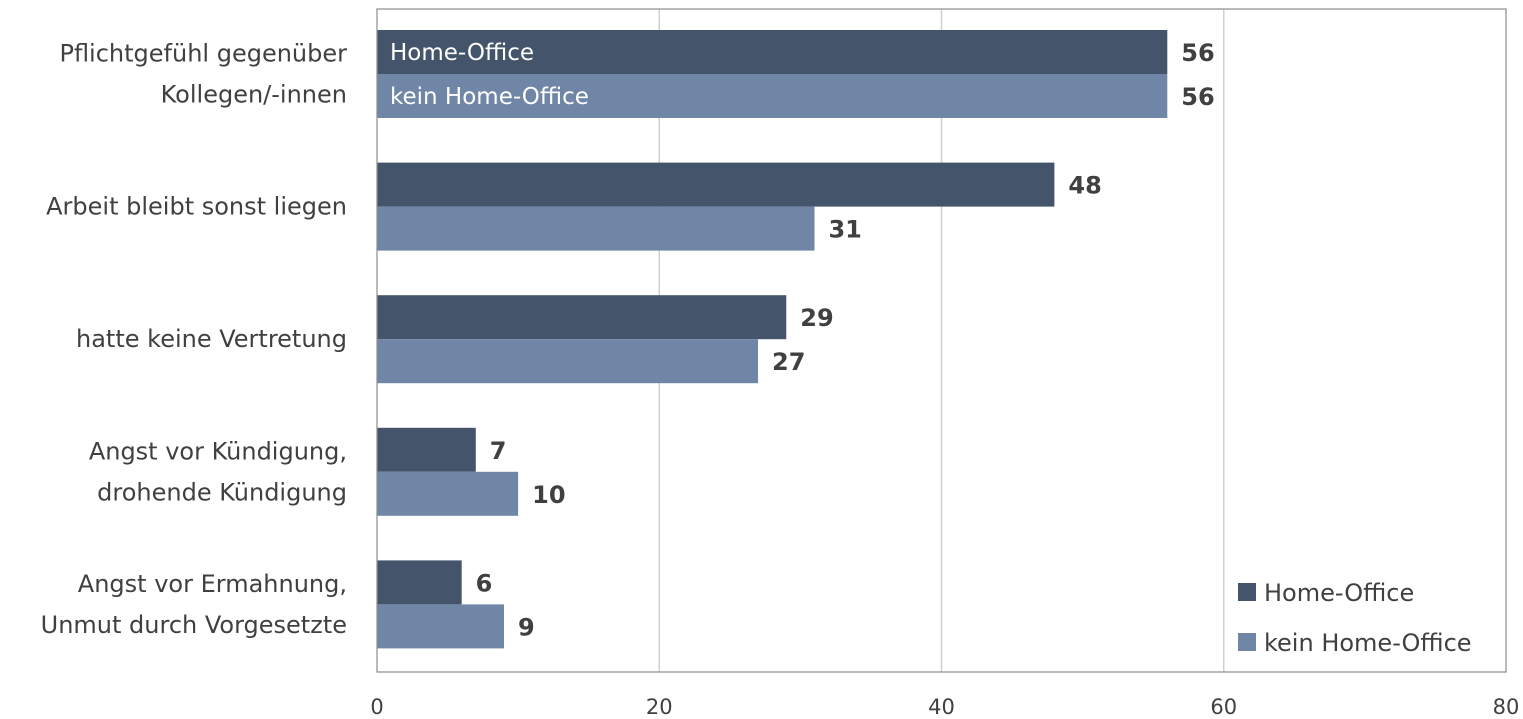 The height and width of the screenshot is (719, 1523). I want to click on category-label: hatte keine Vertretung, so click(211, 339).